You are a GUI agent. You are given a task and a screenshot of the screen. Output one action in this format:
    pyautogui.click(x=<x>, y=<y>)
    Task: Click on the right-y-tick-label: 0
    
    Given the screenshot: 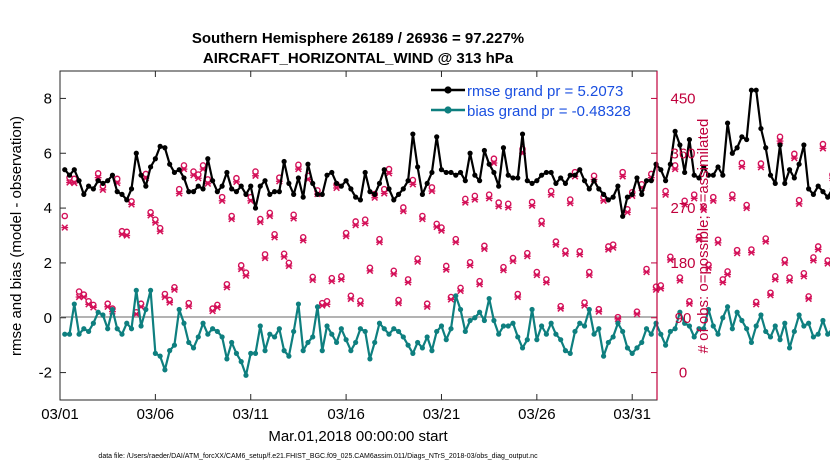 What is the action you would take?
    pyautogui.click(x=683, y=373)
    